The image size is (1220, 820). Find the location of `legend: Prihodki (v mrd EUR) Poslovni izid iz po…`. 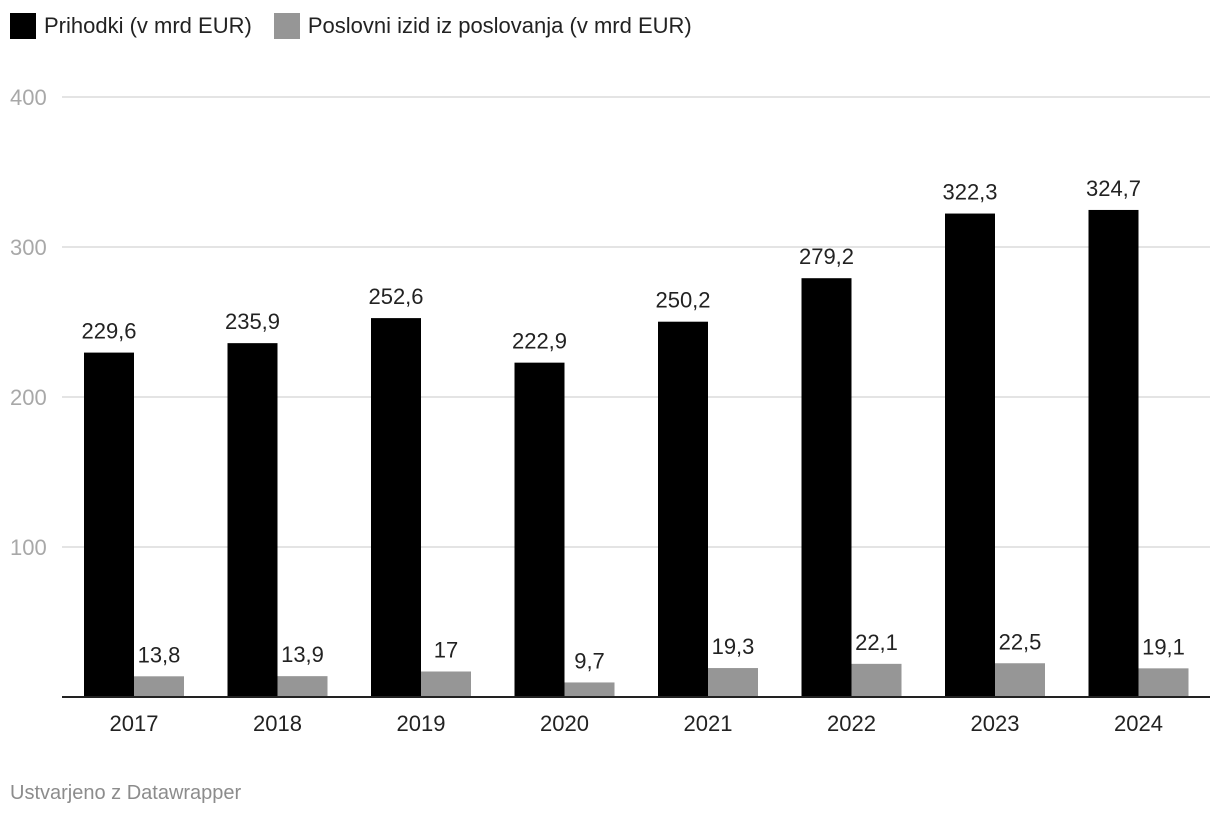

legend: Prihodki (v mrd EUR) Poslovni izid iz po… is located at coordinates (351, 26).